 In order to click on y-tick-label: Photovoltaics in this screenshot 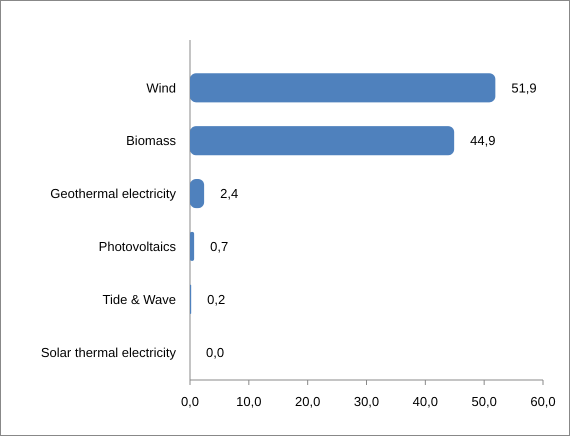, I will do `click(137, 246)`.